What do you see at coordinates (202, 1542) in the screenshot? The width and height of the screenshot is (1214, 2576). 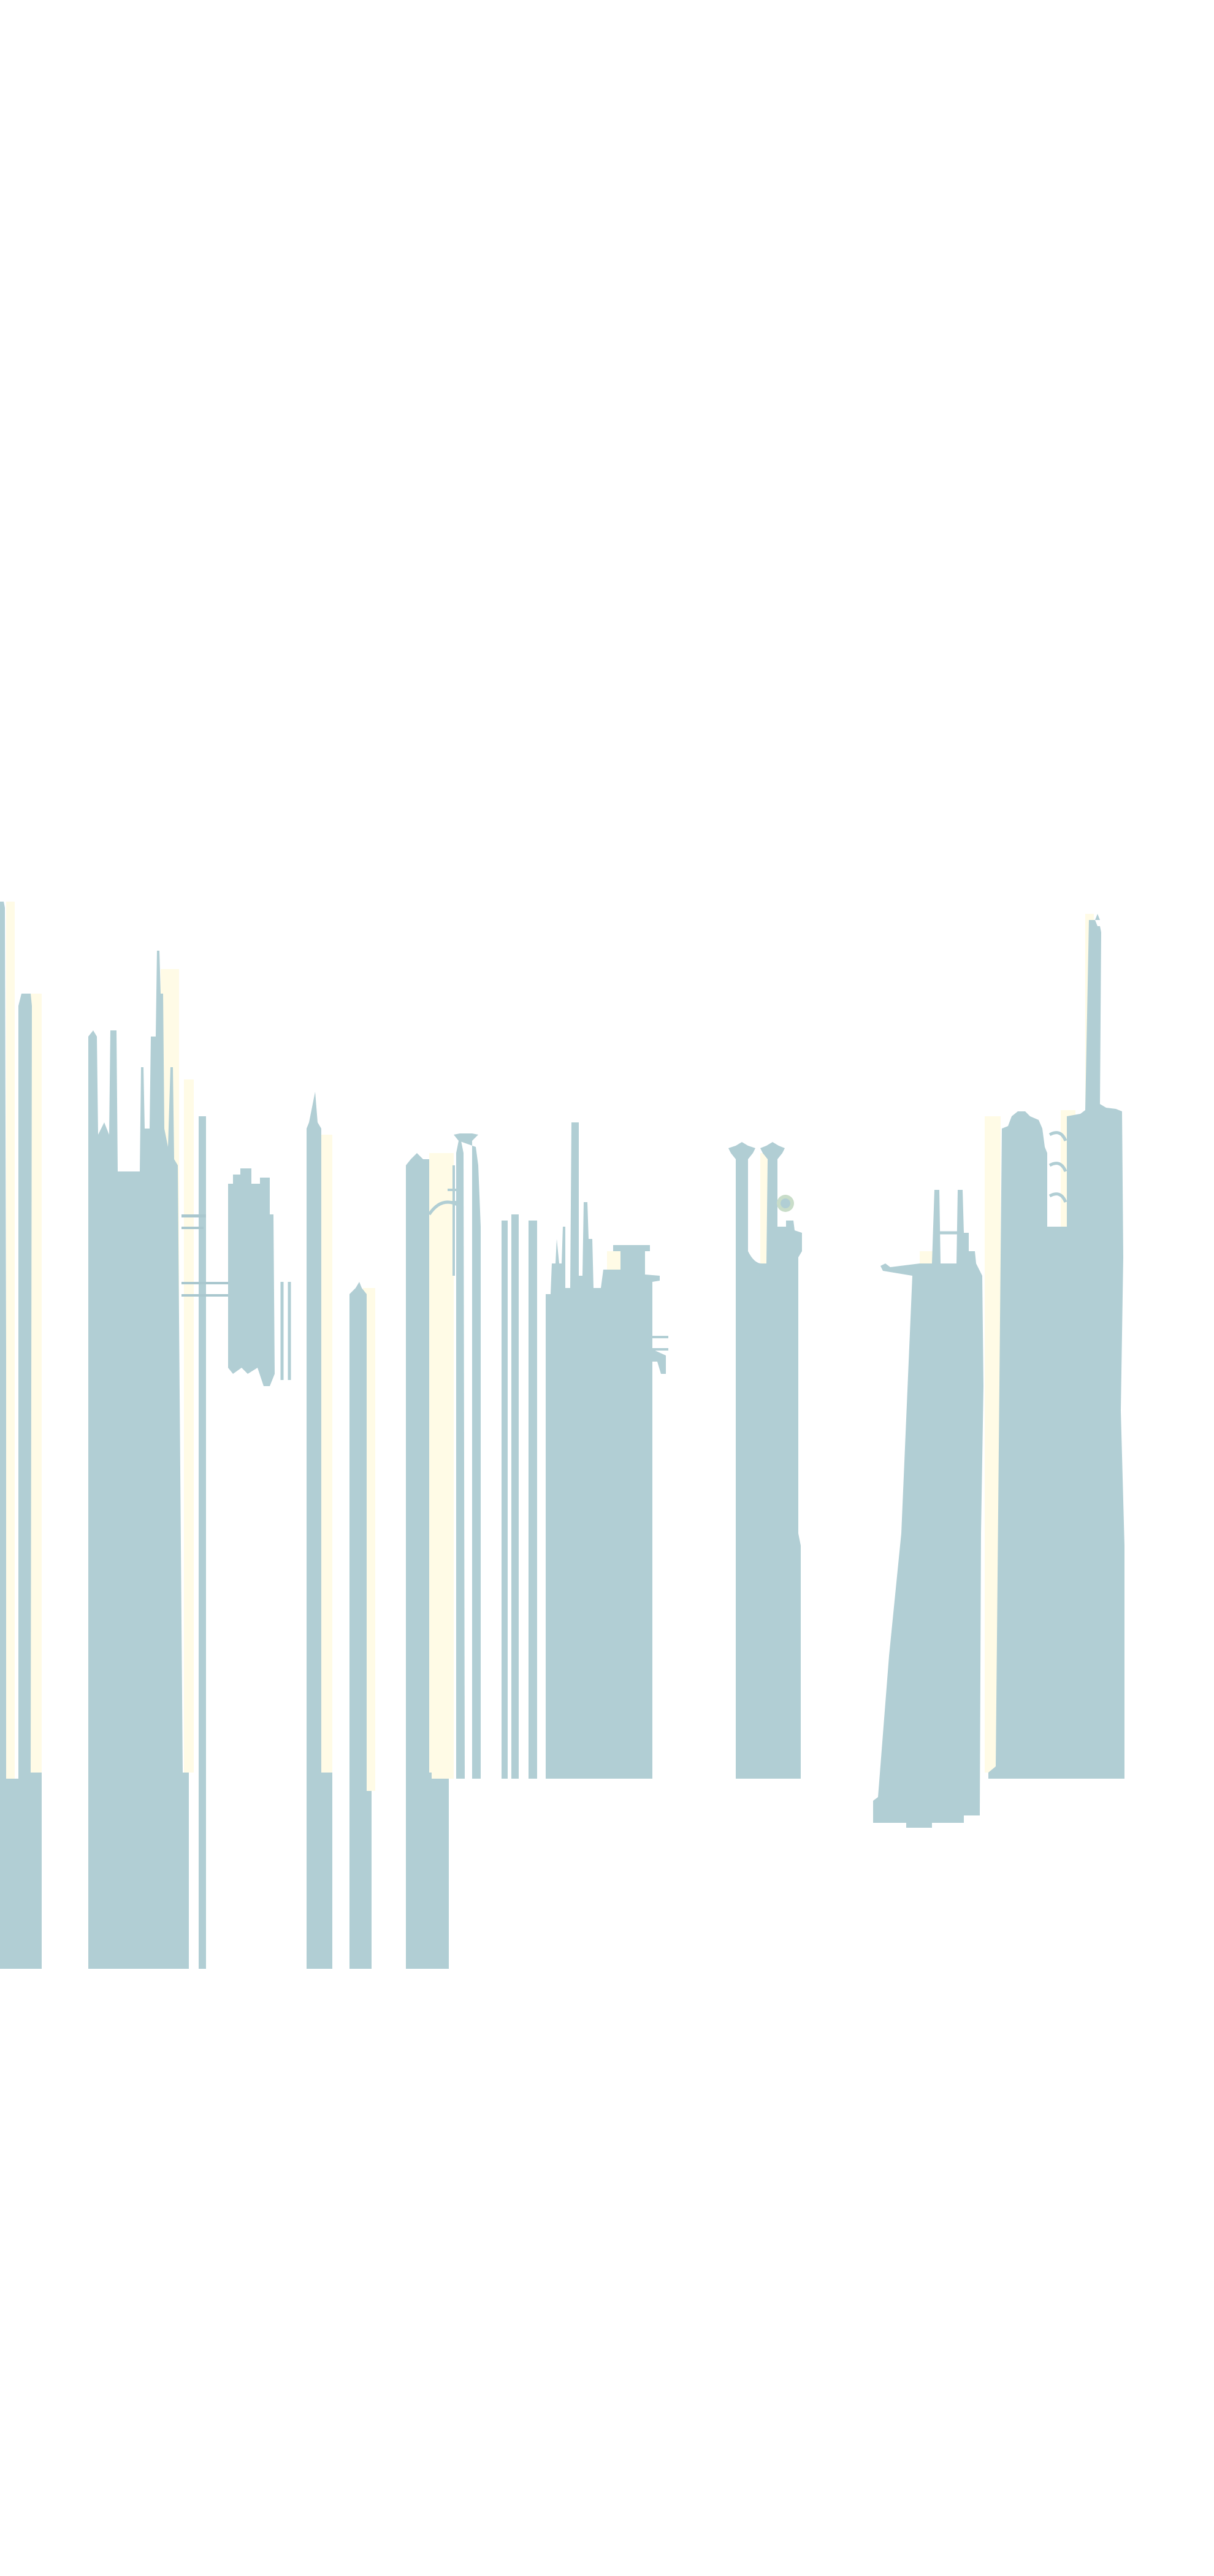 I see `thin-pole-tower` at bounding box center [202, 1542].